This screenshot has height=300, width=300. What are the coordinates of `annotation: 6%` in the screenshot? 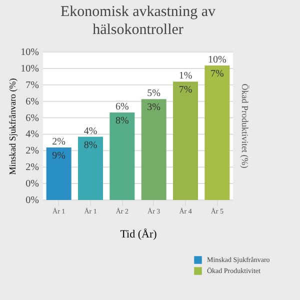 It's located at (122, 107).